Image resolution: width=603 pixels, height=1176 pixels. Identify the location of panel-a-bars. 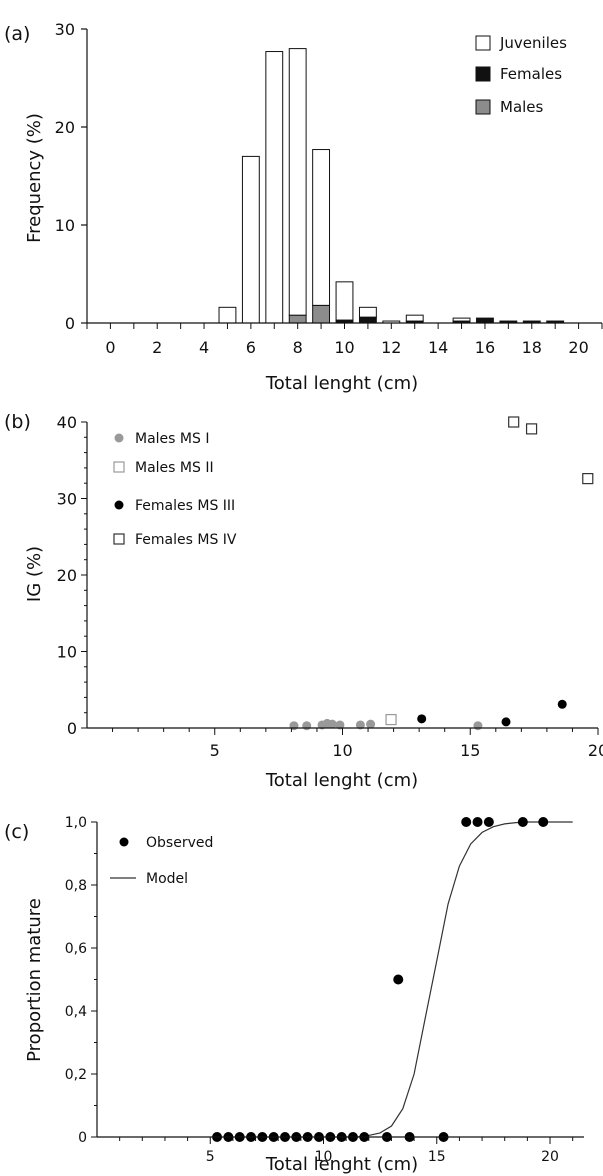
(391, 186).